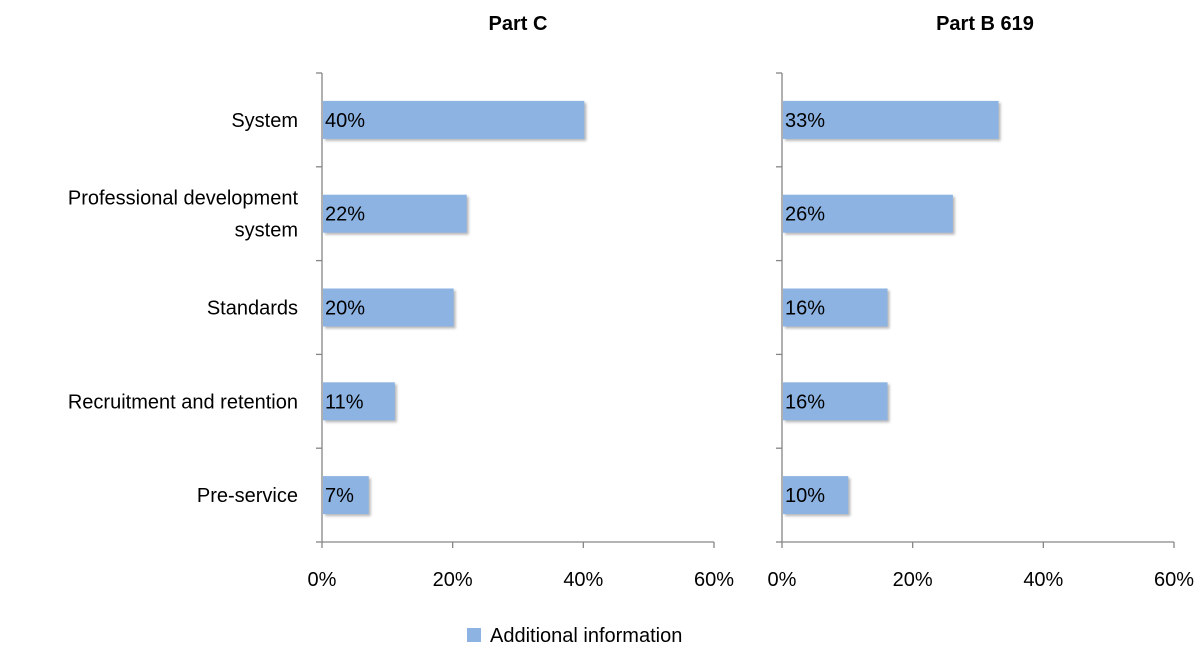 The height and width of the screenshot is (649, 1202). I want to click on data-label: 26%, so click(805, 215).